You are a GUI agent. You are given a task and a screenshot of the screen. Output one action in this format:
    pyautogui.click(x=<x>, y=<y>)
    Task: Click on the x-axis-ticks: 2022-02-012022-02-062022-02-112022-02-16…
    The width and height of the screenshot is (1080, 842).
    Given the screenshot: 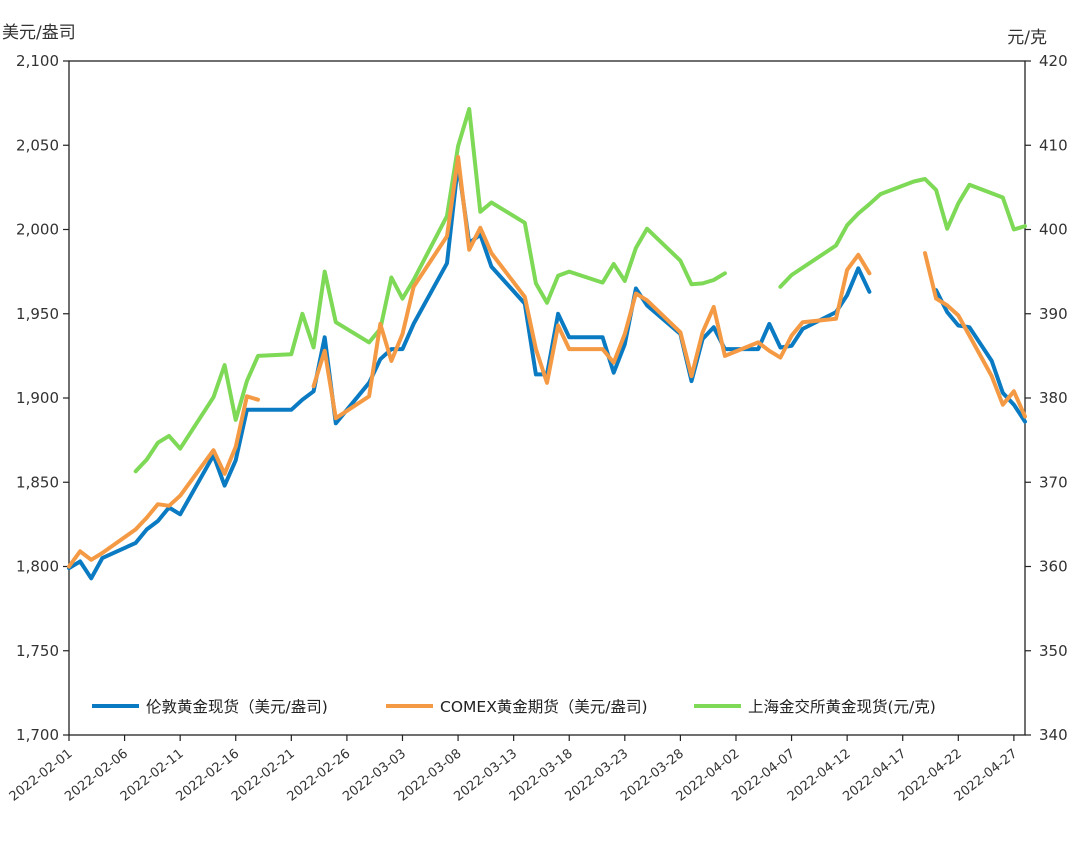 What is the action you would take?
    pyautogui.click(x=513, y=770)
    